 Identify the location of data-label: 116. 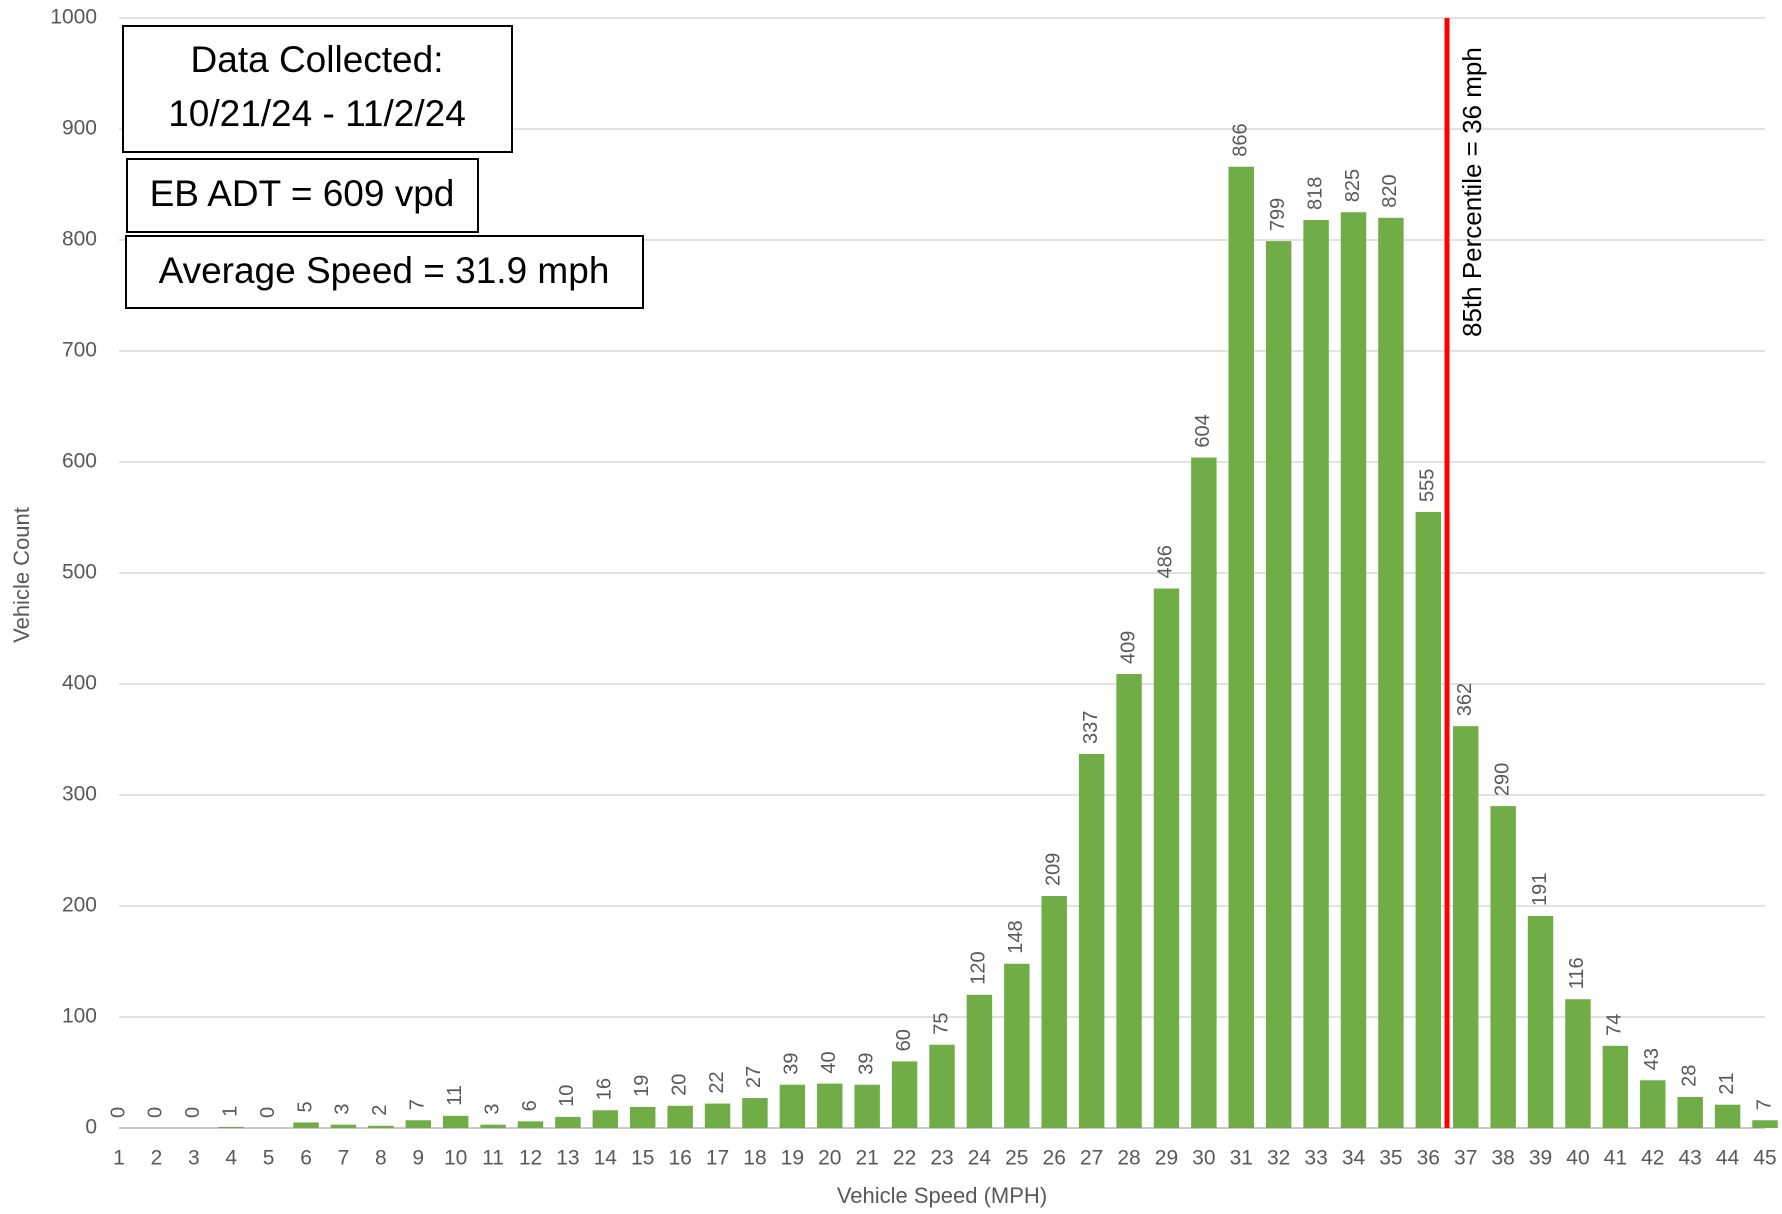
(1577, 973).